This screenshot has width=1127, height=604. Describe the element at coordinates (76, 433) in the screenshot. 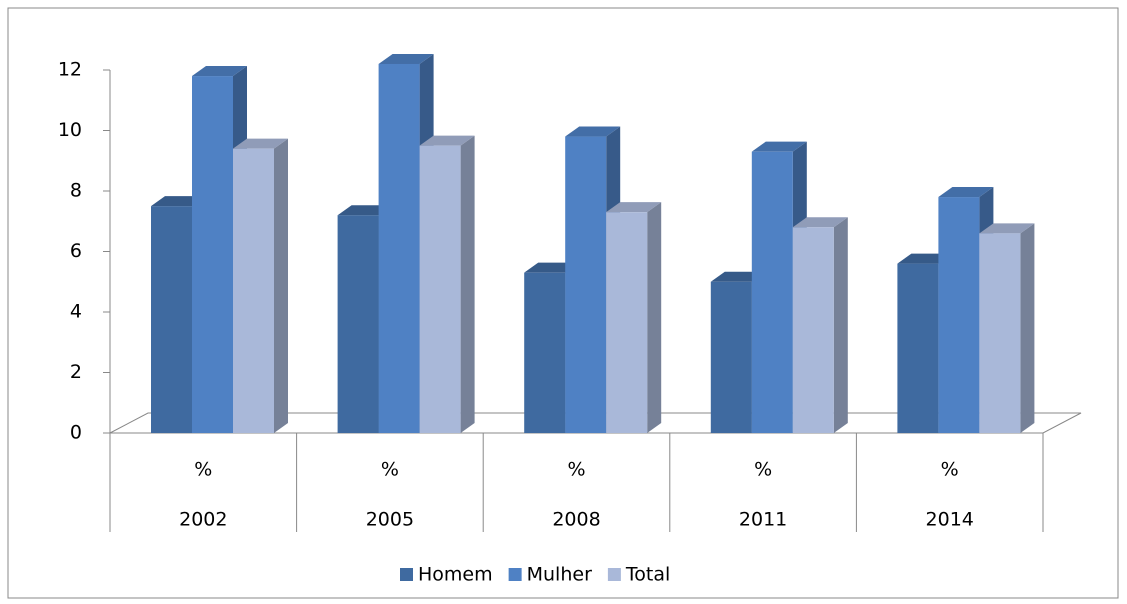

I see `y-tick-label: 0` at that location.